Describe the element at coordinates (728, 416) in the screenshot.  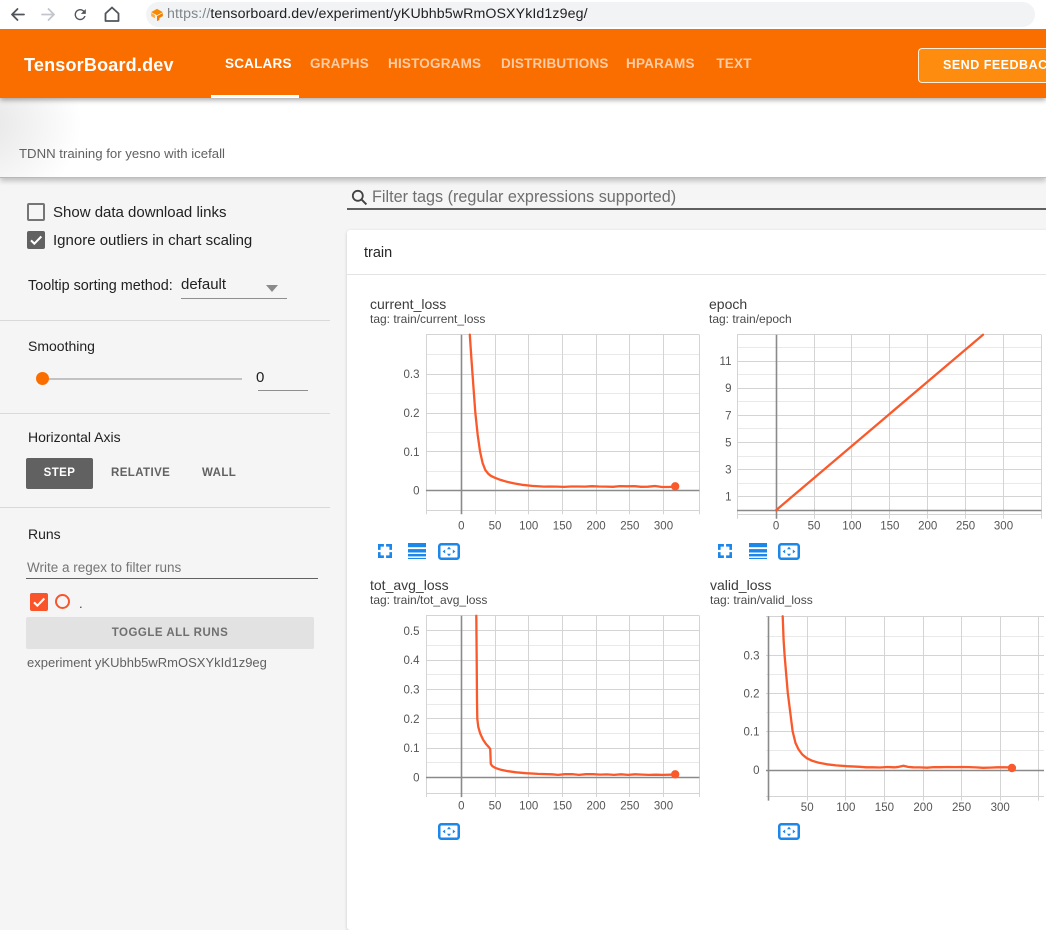
I see `svg-text: 7` at that location.